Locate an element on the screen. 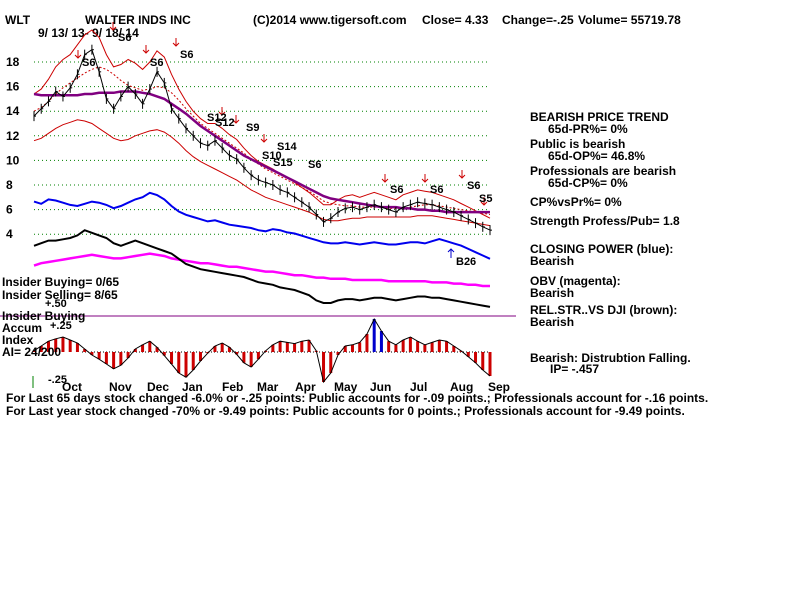 The height and width of the screenshot is (600, 800). op-pct: 65d-OP%= 46.8% is located at coordinates (597, 156).